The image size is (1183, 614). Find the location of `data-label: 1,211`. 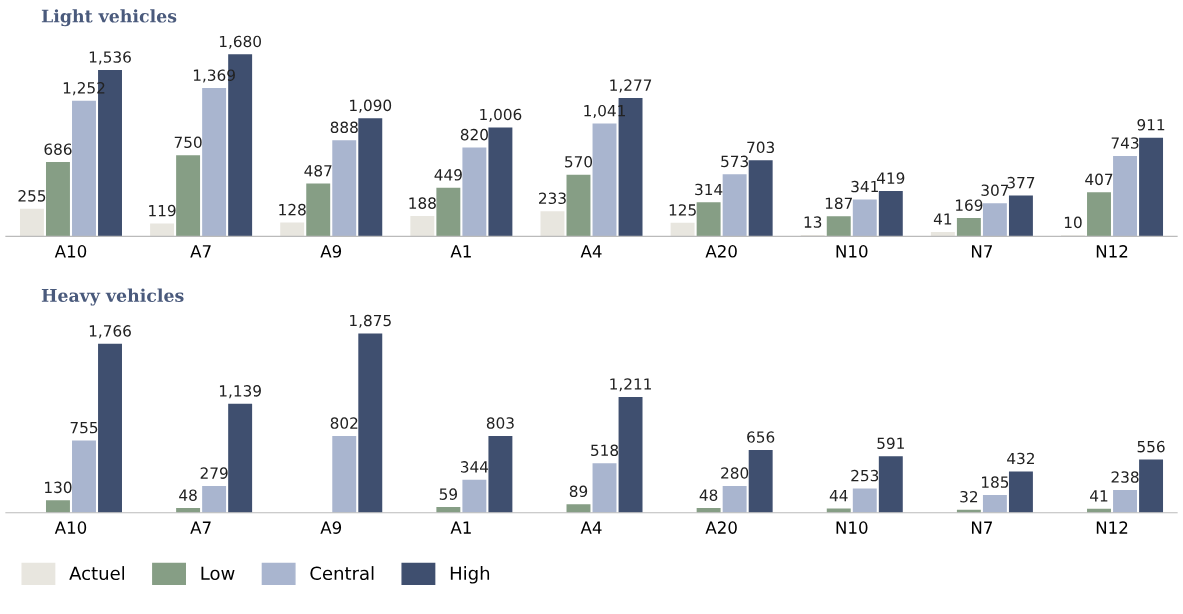

data-label: 1,211 is located at coordinates (630, 385).